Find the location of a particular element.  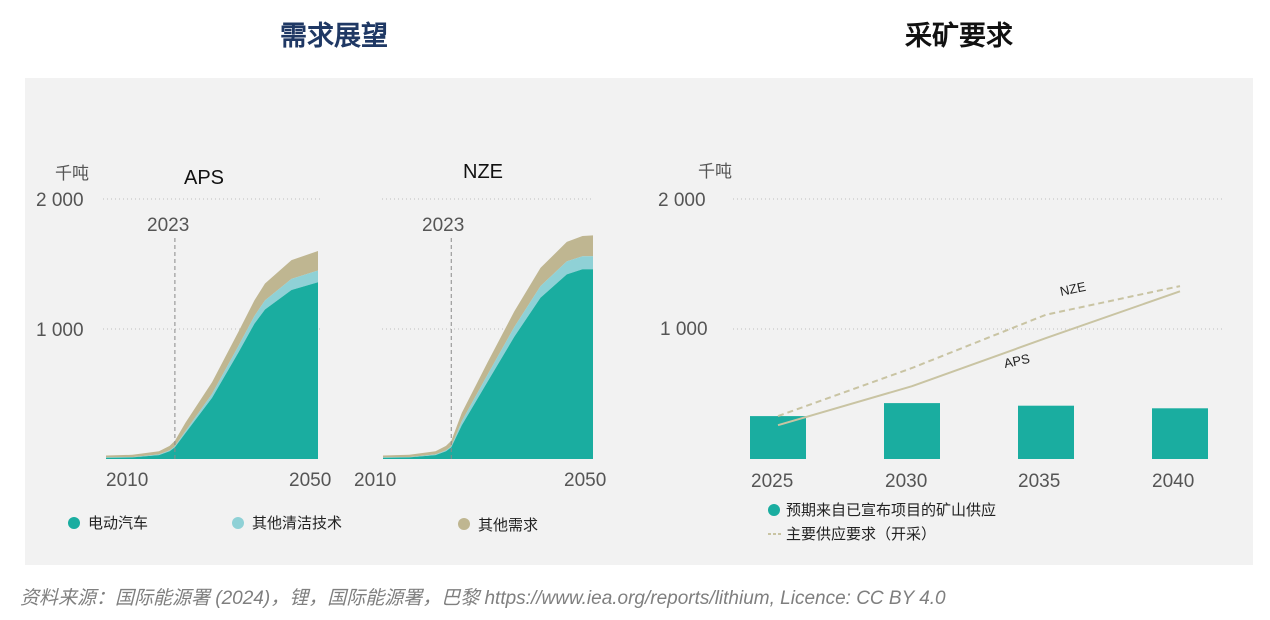

aps-requirement-line is located at coordinates (979, 358).